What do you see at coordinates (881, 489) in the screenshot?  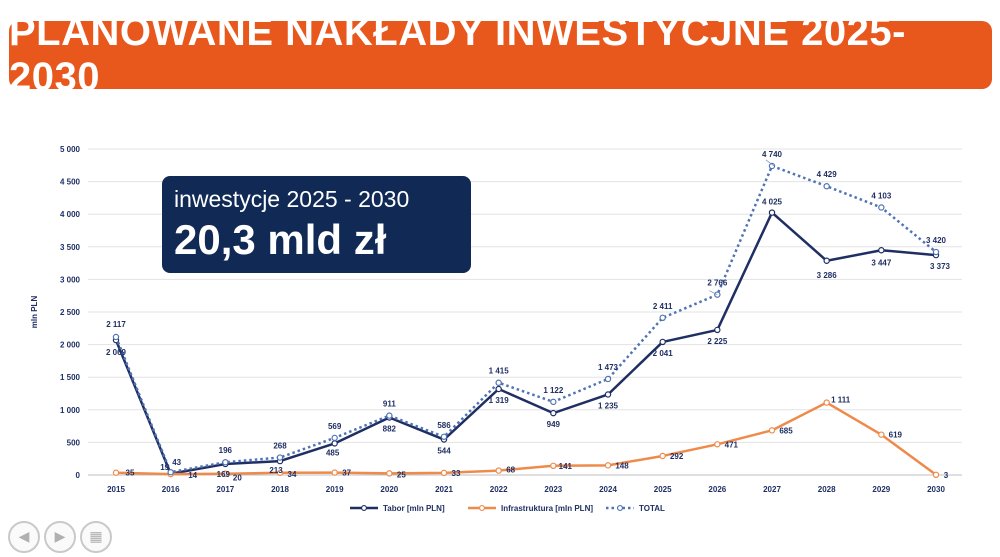 I see `x-tick-label: 2029` at bounding box center [881, 489].